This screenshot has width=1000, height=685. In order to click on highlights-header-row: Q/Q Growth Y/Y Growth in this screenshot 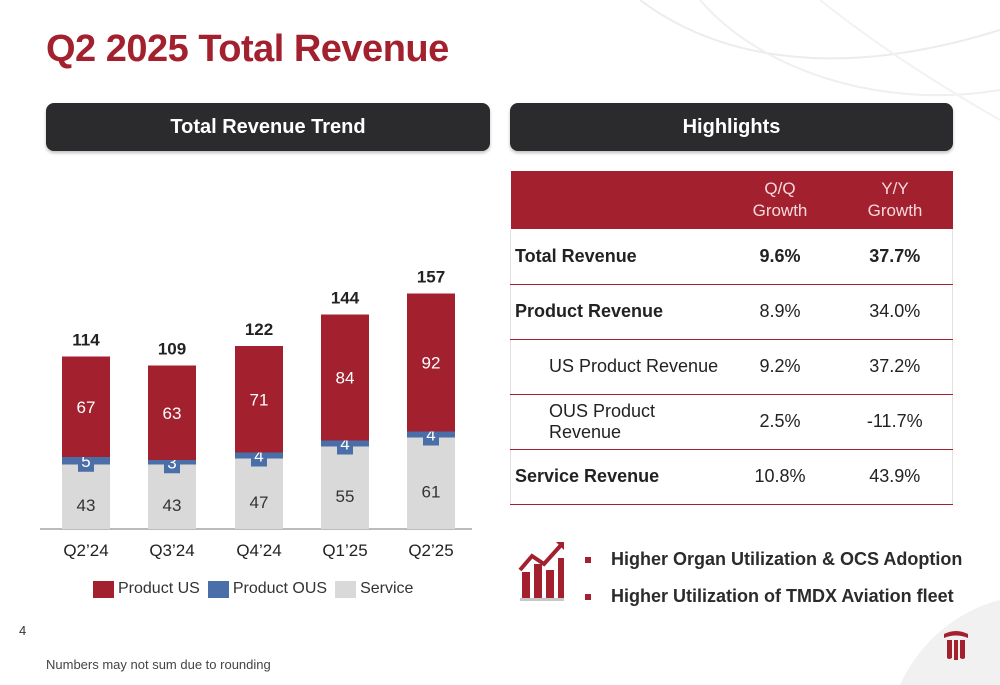, I will do `click(731, 200)`.